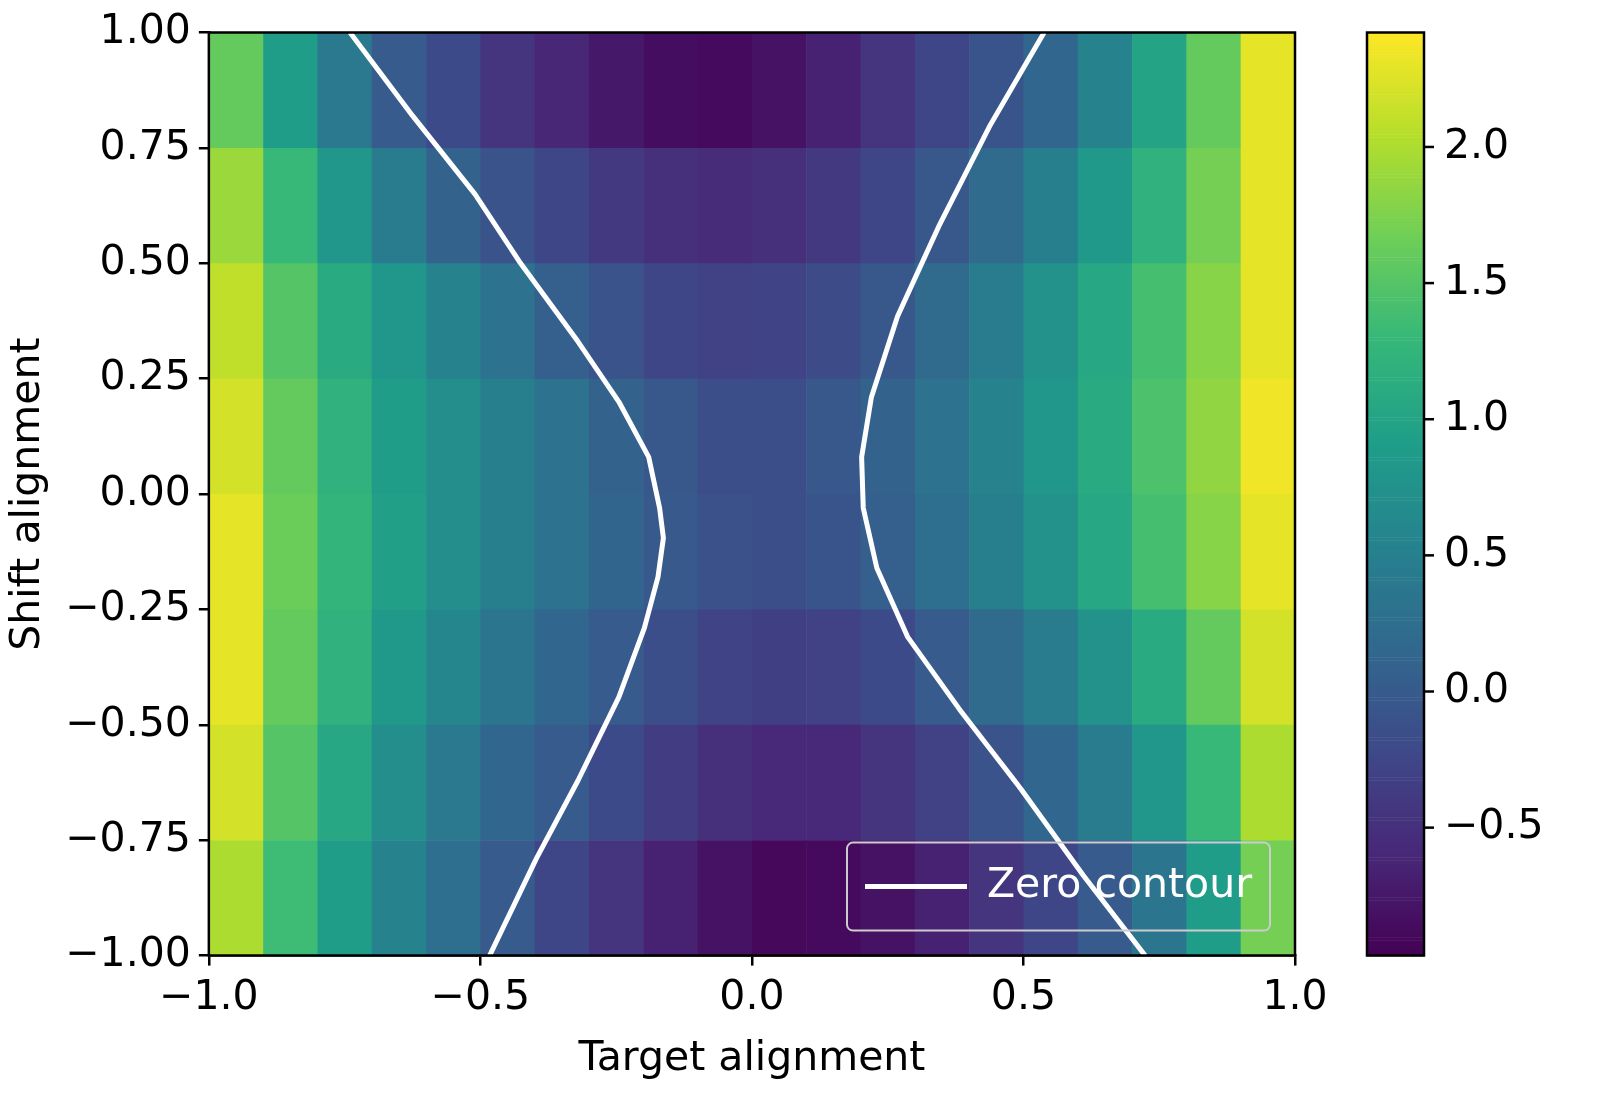 The height and width of the screenshot is (1098, 1599). Describe the element at coordinates (752, 994) in the screenshot. I see `x-tick-label: 0.0` at that location.